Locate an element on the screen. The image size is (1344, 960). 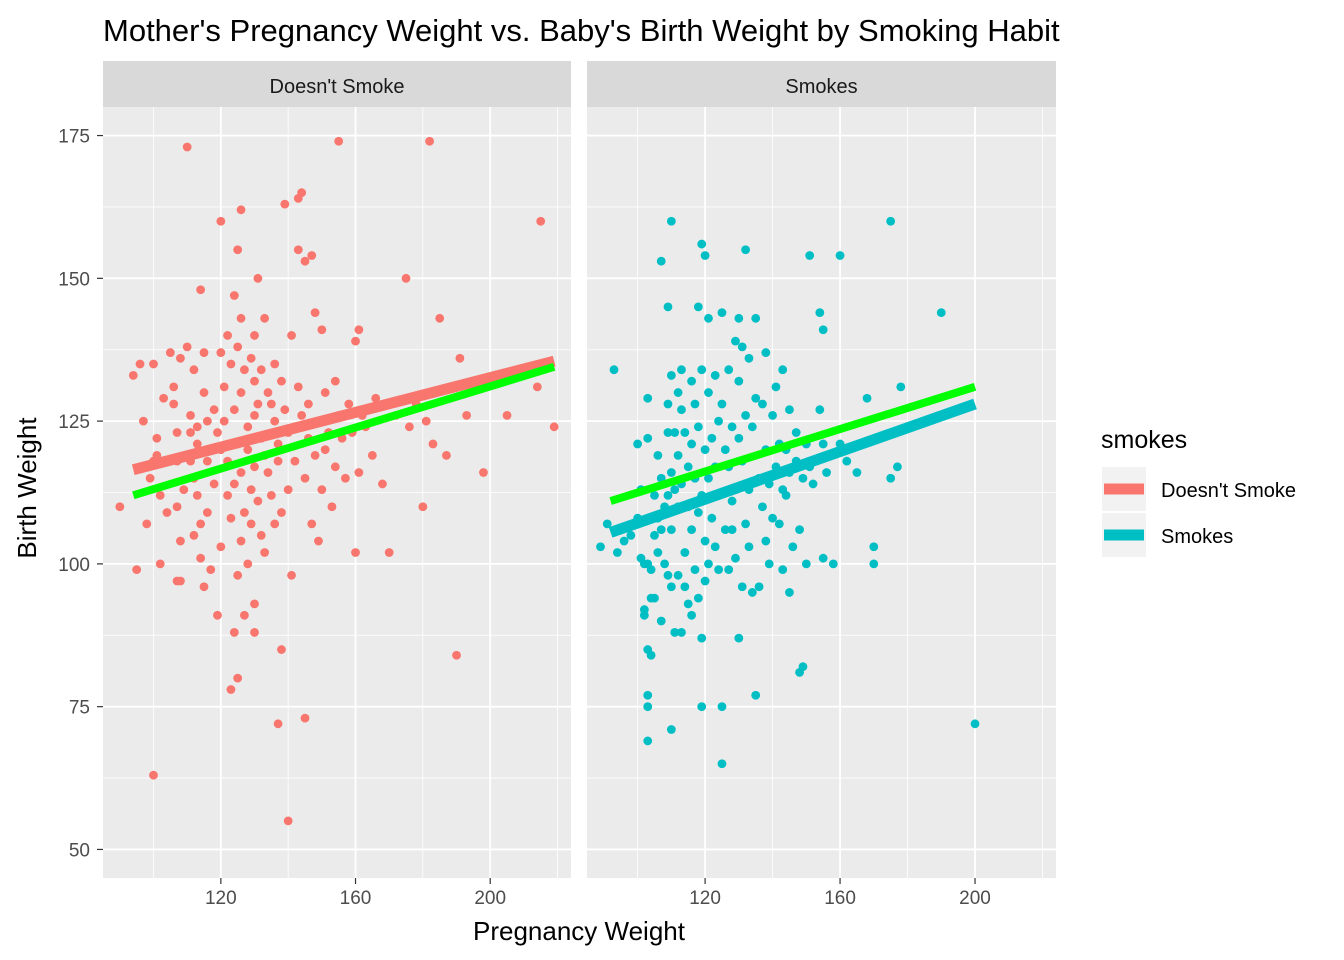
x-axis-title: Pregnancy Weight is located at coordinates (579, 931).